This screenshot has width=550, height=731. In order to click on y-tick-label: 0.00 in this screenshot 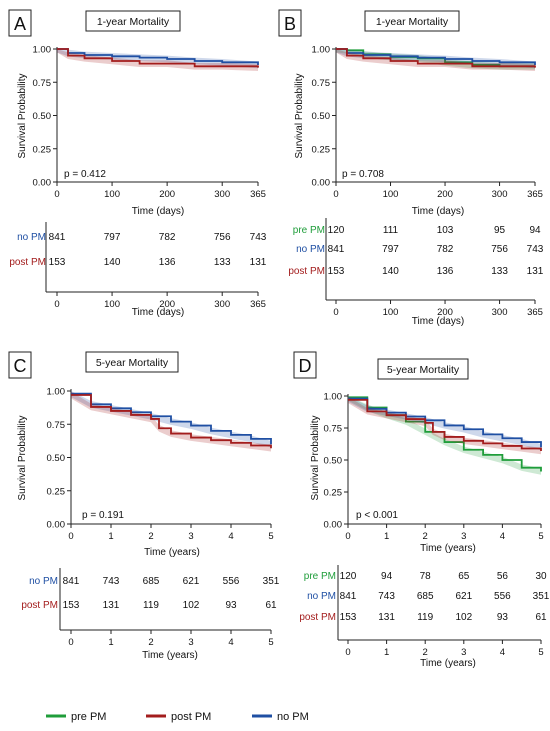, I will do `click(333, 525)`.